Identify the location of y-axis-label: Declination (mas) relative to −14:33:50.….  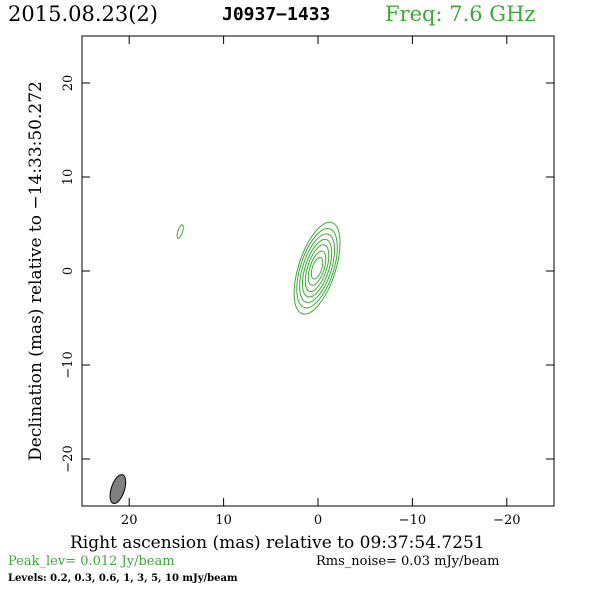
(36, 271).